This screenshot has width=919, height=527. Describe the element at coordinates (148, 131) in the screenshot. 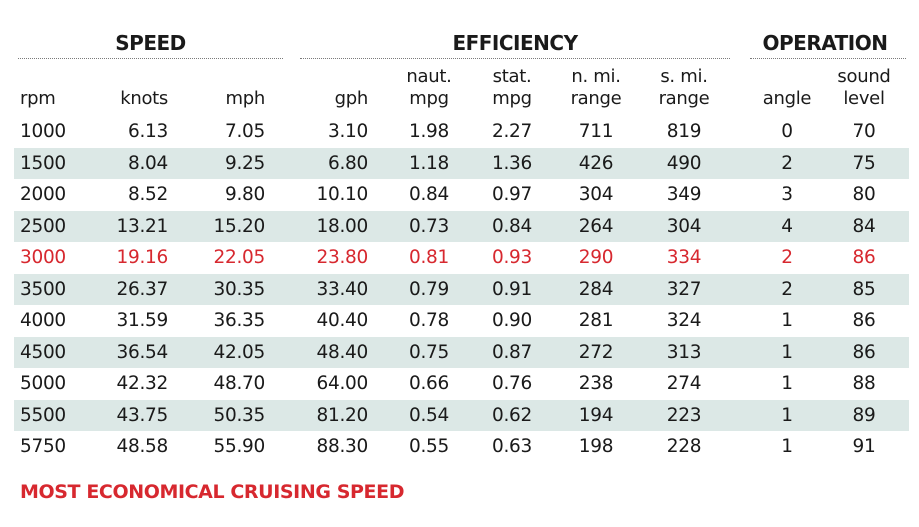

I see `cell-knots: 6.13` at that location.